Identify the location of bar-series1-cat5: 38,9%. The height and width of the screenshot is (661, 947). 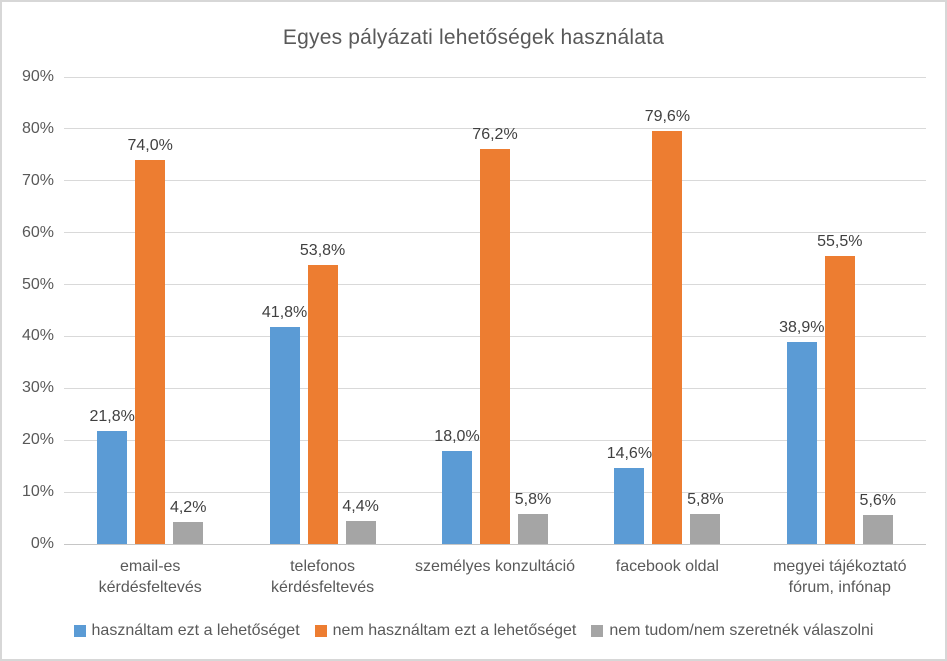
(801, 431).